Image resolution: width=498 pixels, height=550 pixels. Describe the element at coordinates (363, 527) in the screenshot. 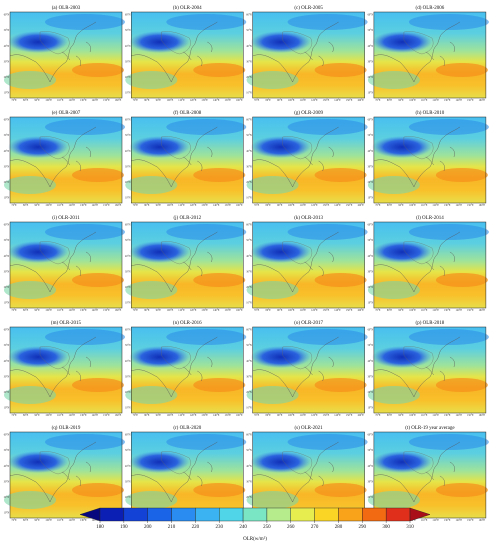

I see `colorbar-tick-label: 290` at that location.